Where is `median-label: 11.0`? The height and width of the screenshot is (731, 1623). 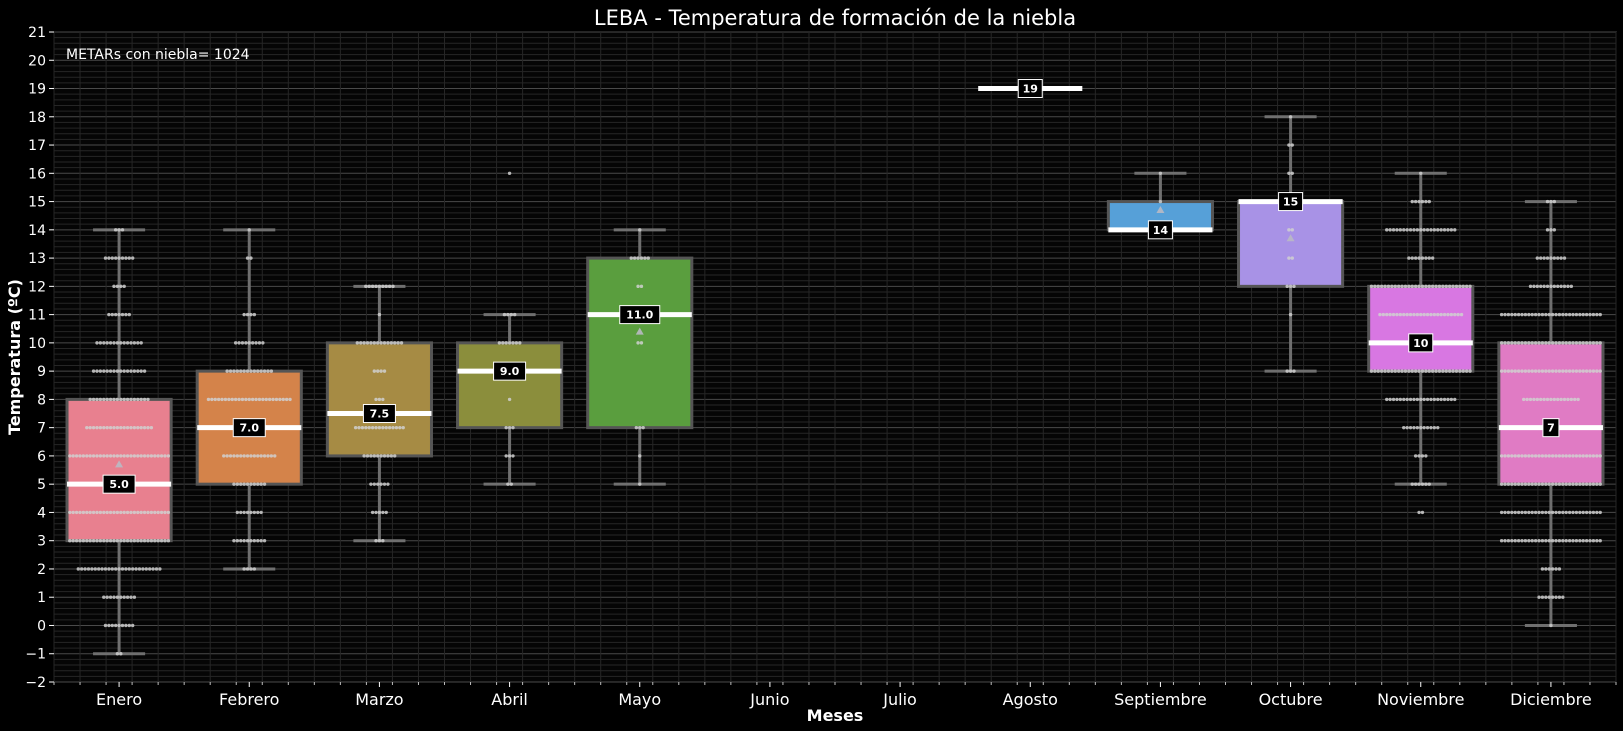 median-label: 11.0 is located at coordinates (639, 315).